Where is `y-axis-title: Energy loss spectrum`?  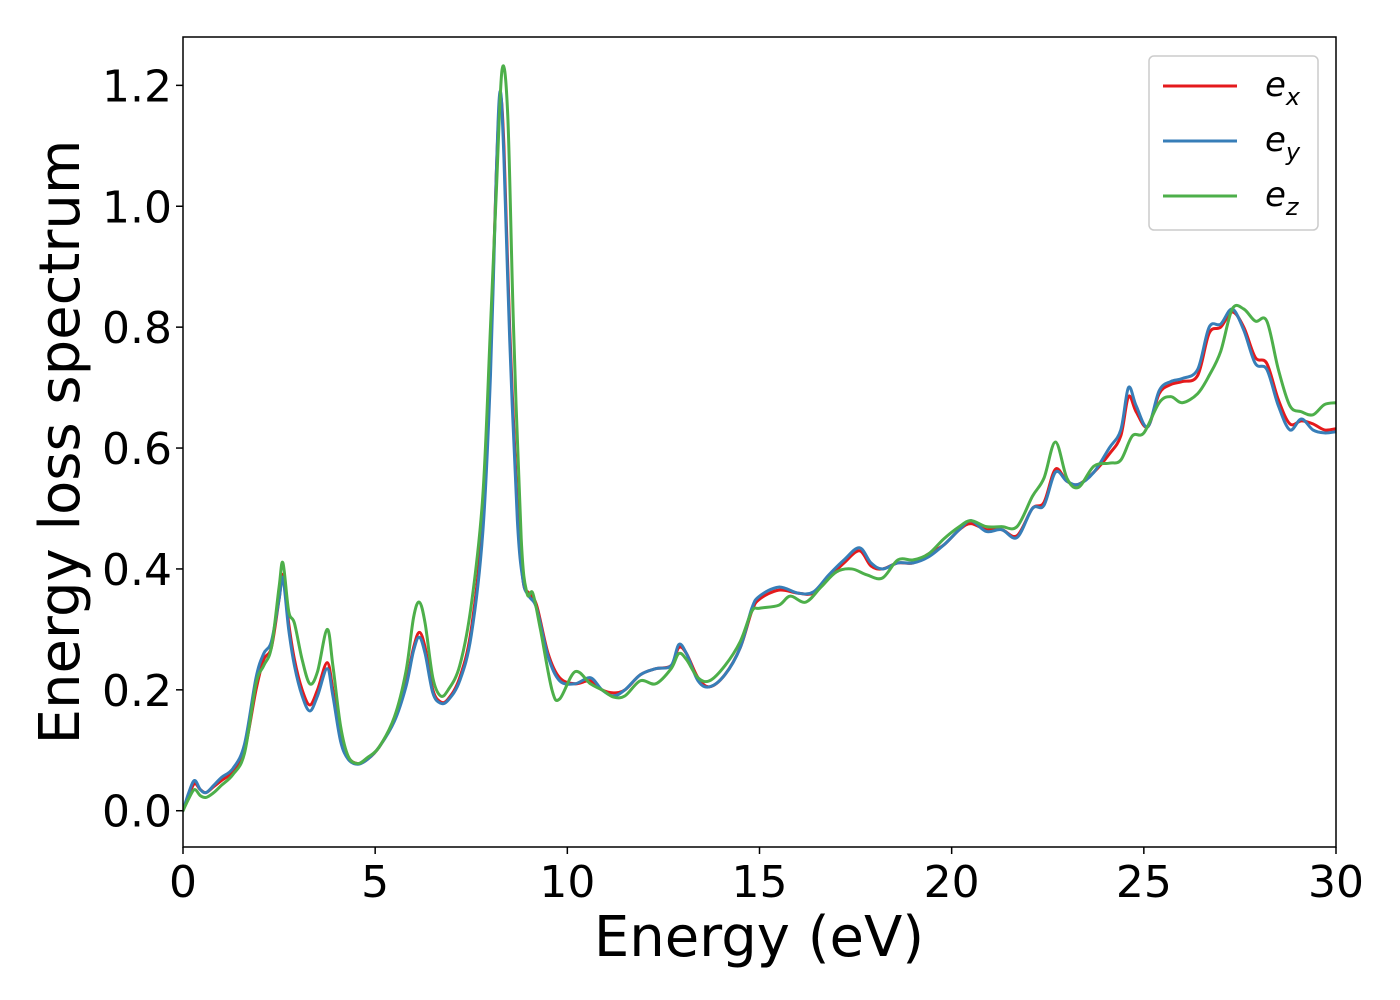 y-axis-title: Energy loss spectrum is located at coordinates (60, 442).